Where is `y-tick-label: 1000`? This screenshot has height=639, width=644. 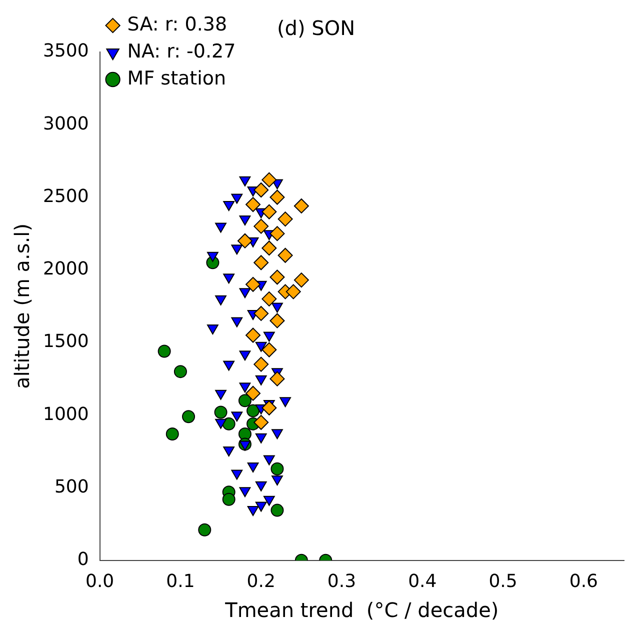
y-tick-label: 1000 is located at coordinates (65, 414).